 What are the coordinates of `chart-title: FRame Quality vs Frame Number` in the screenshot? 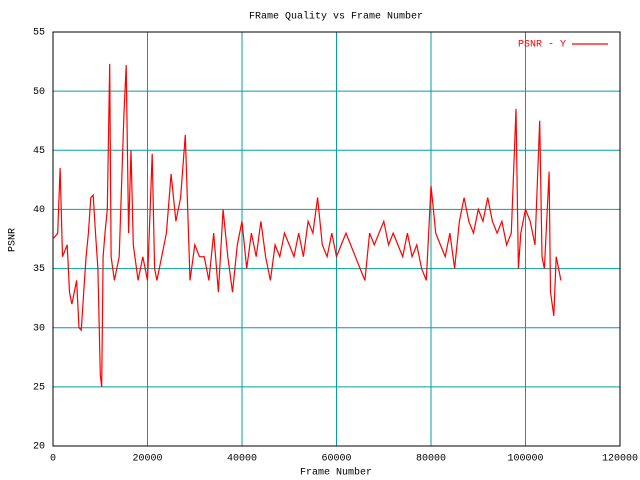 It's located at (336, 17).